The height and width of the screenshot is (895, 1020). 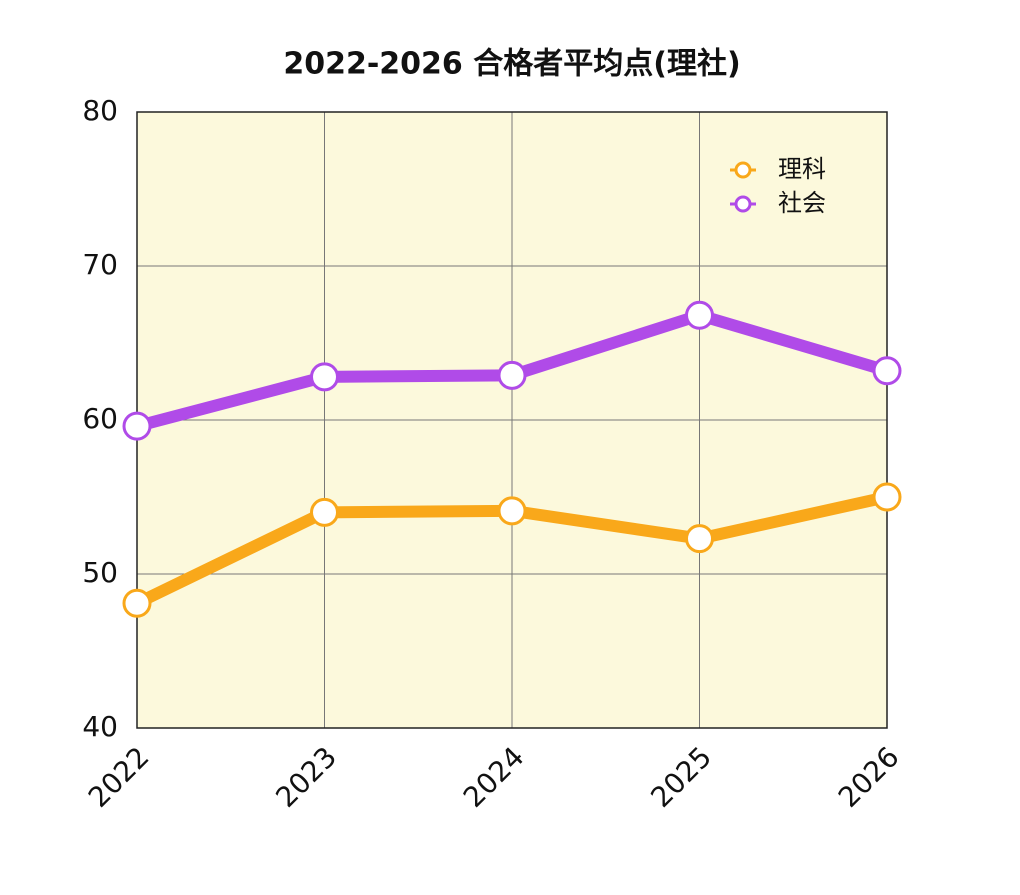 What do you see at coordinates (100, 110) in the screenshot?
I see `y-tick-label: 80` at bounding box center [100, 110].